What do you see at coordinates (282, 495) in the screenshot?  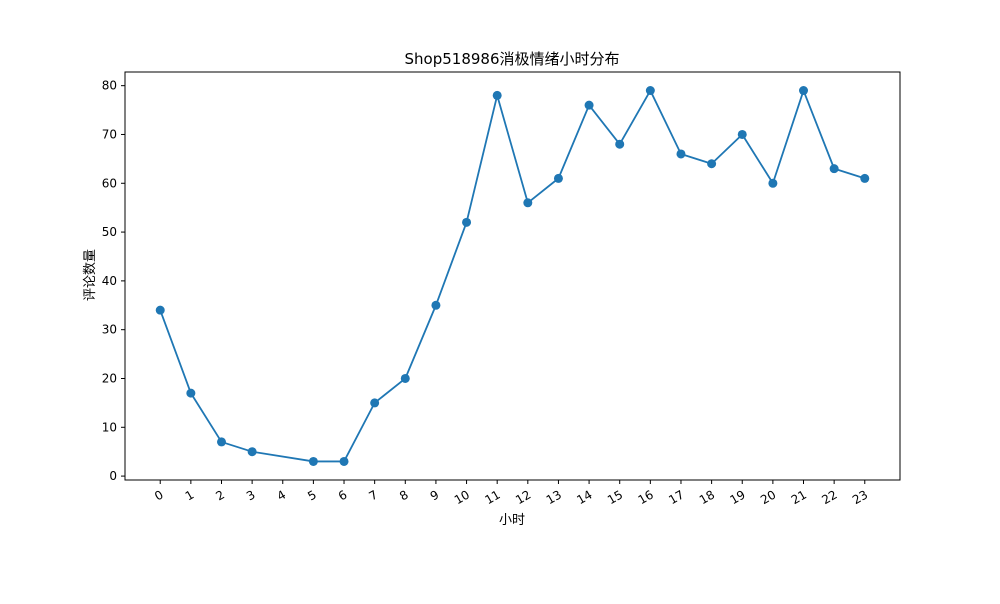 I see `x-tick-label: 4` at bounding box center [282, 495].